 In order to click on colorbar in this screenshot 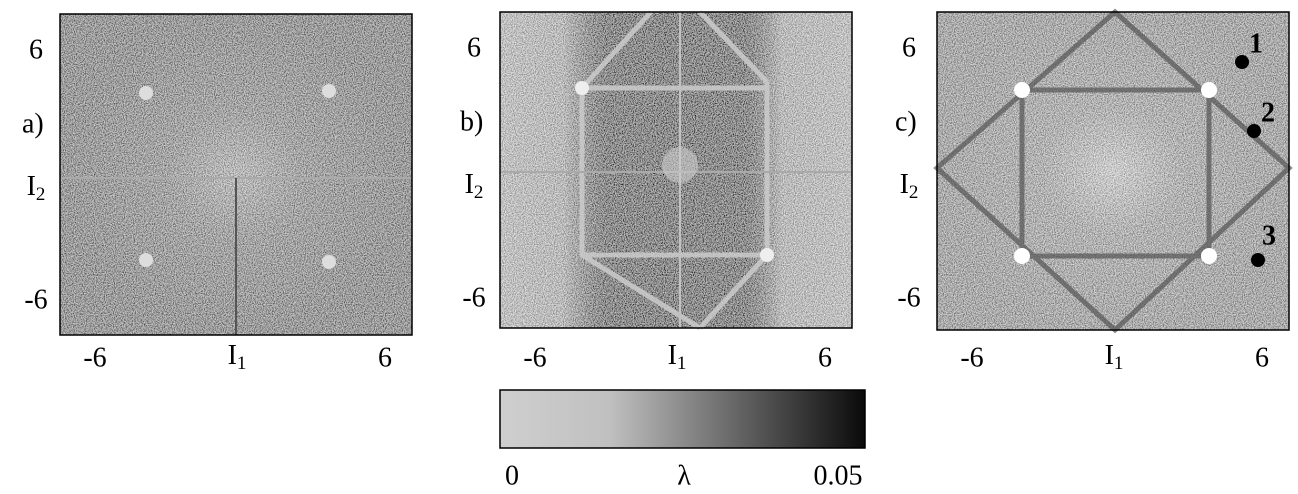, I will do `click(682, 419)`.